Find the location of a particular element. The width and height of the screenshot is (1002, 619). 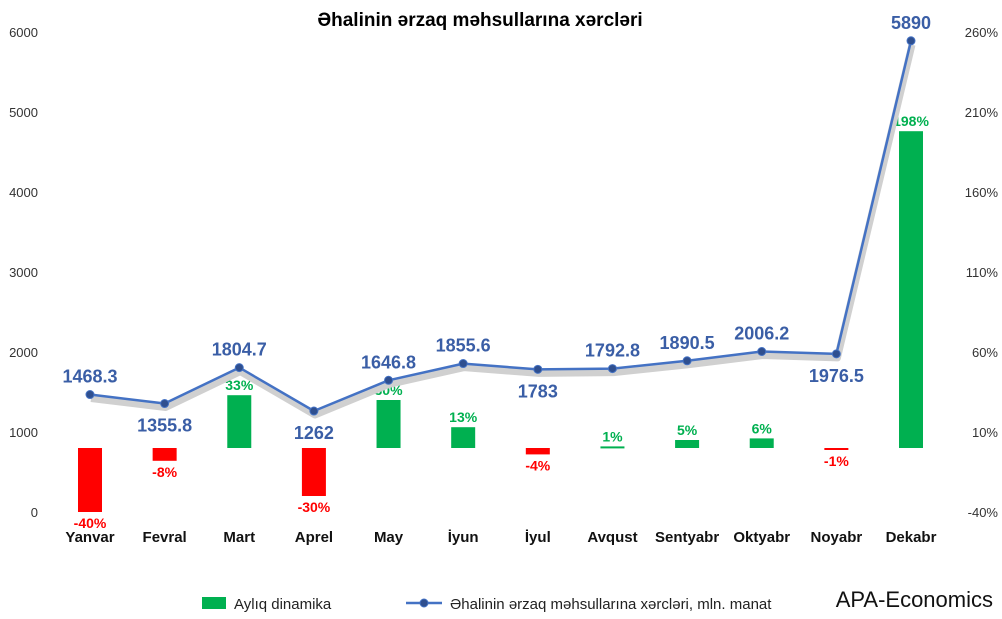

line-point-i̇yul is located at coordinates (538, 369).